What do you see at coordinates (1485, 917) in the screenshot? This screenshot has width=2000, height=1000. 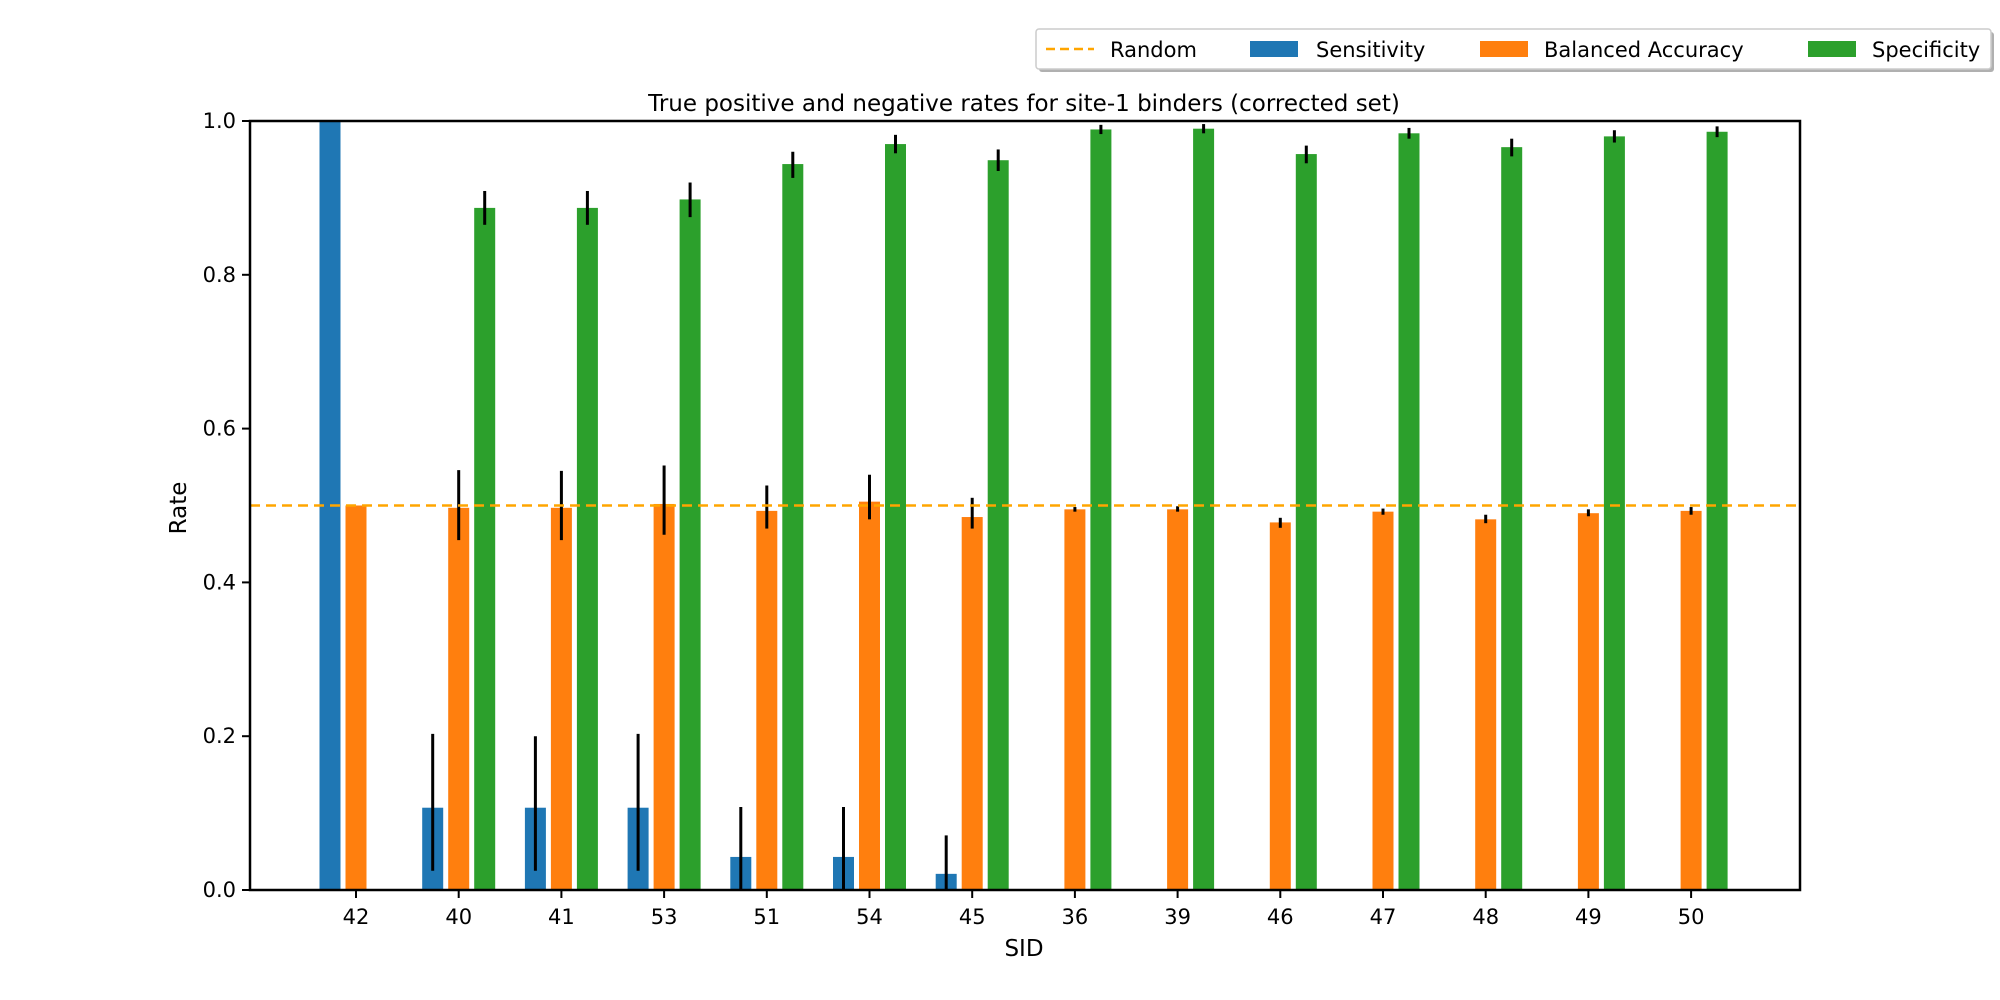 I see `x-tick-label: 48` at bounding box center [1485, 917].